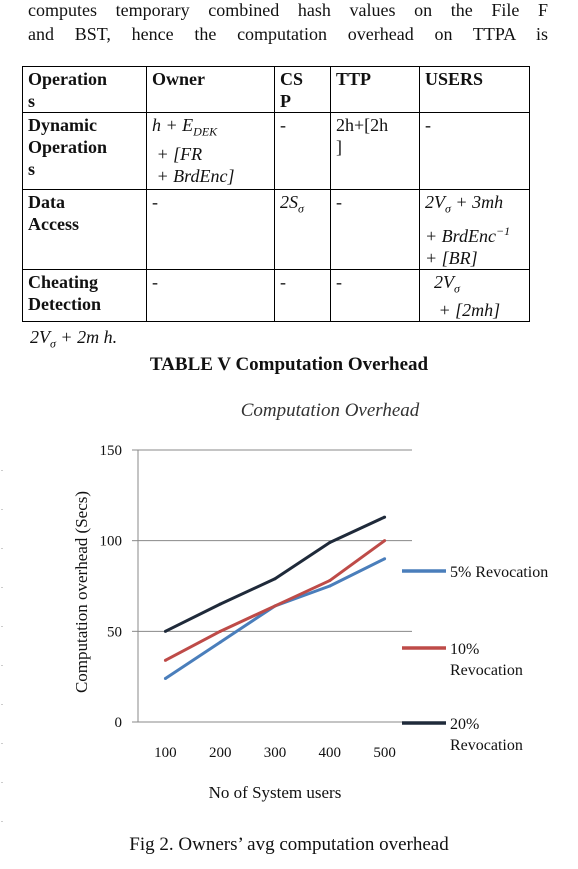 This screenshot has height=869, width=578. I want to click on x-tick-label-200: 200, so click(220, 753).